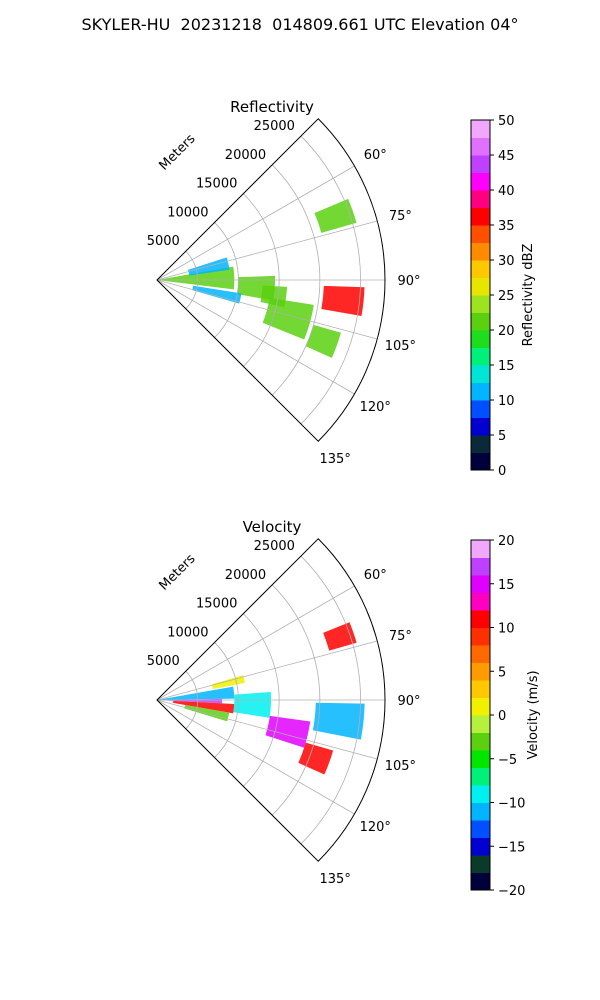 This screenshot has height=1000, width=600. I want to click on reflectivity-grid, so click(271, 280).